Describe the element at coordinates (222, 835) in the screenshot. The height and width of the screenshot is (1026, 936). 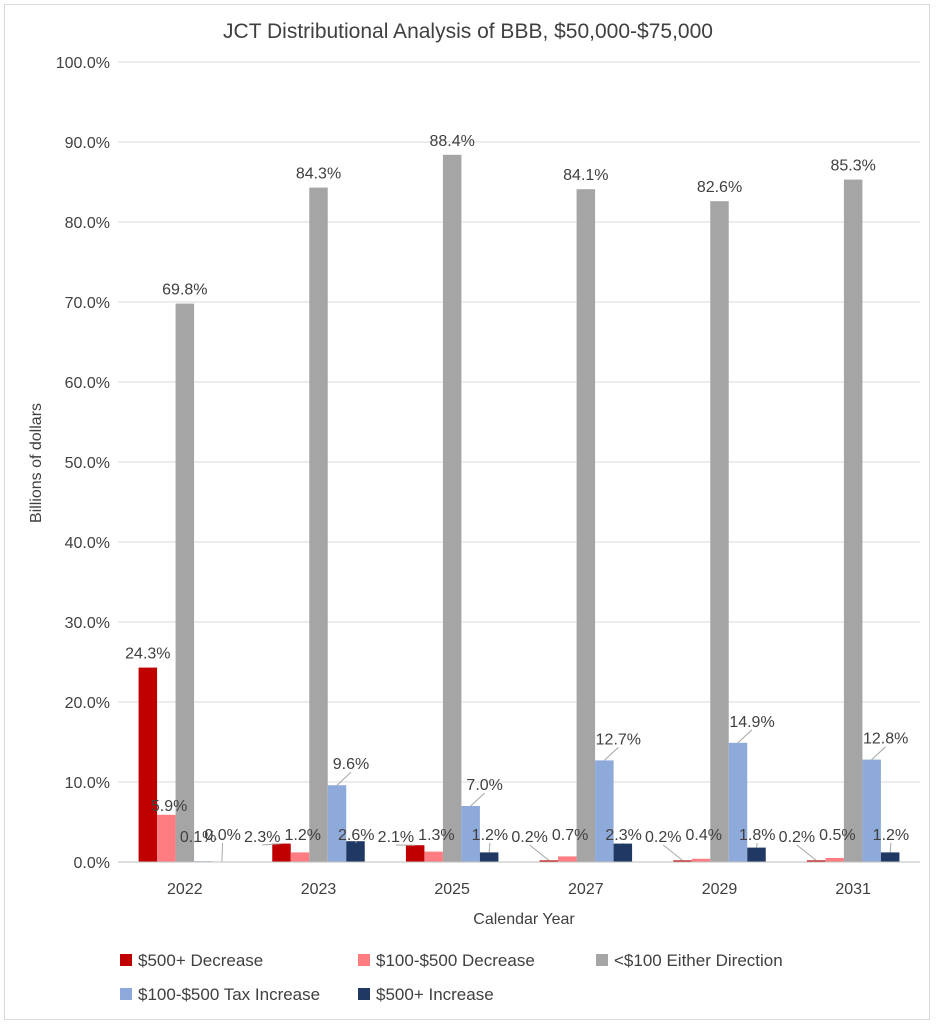
I see `data-label: 0.0%` at that location.